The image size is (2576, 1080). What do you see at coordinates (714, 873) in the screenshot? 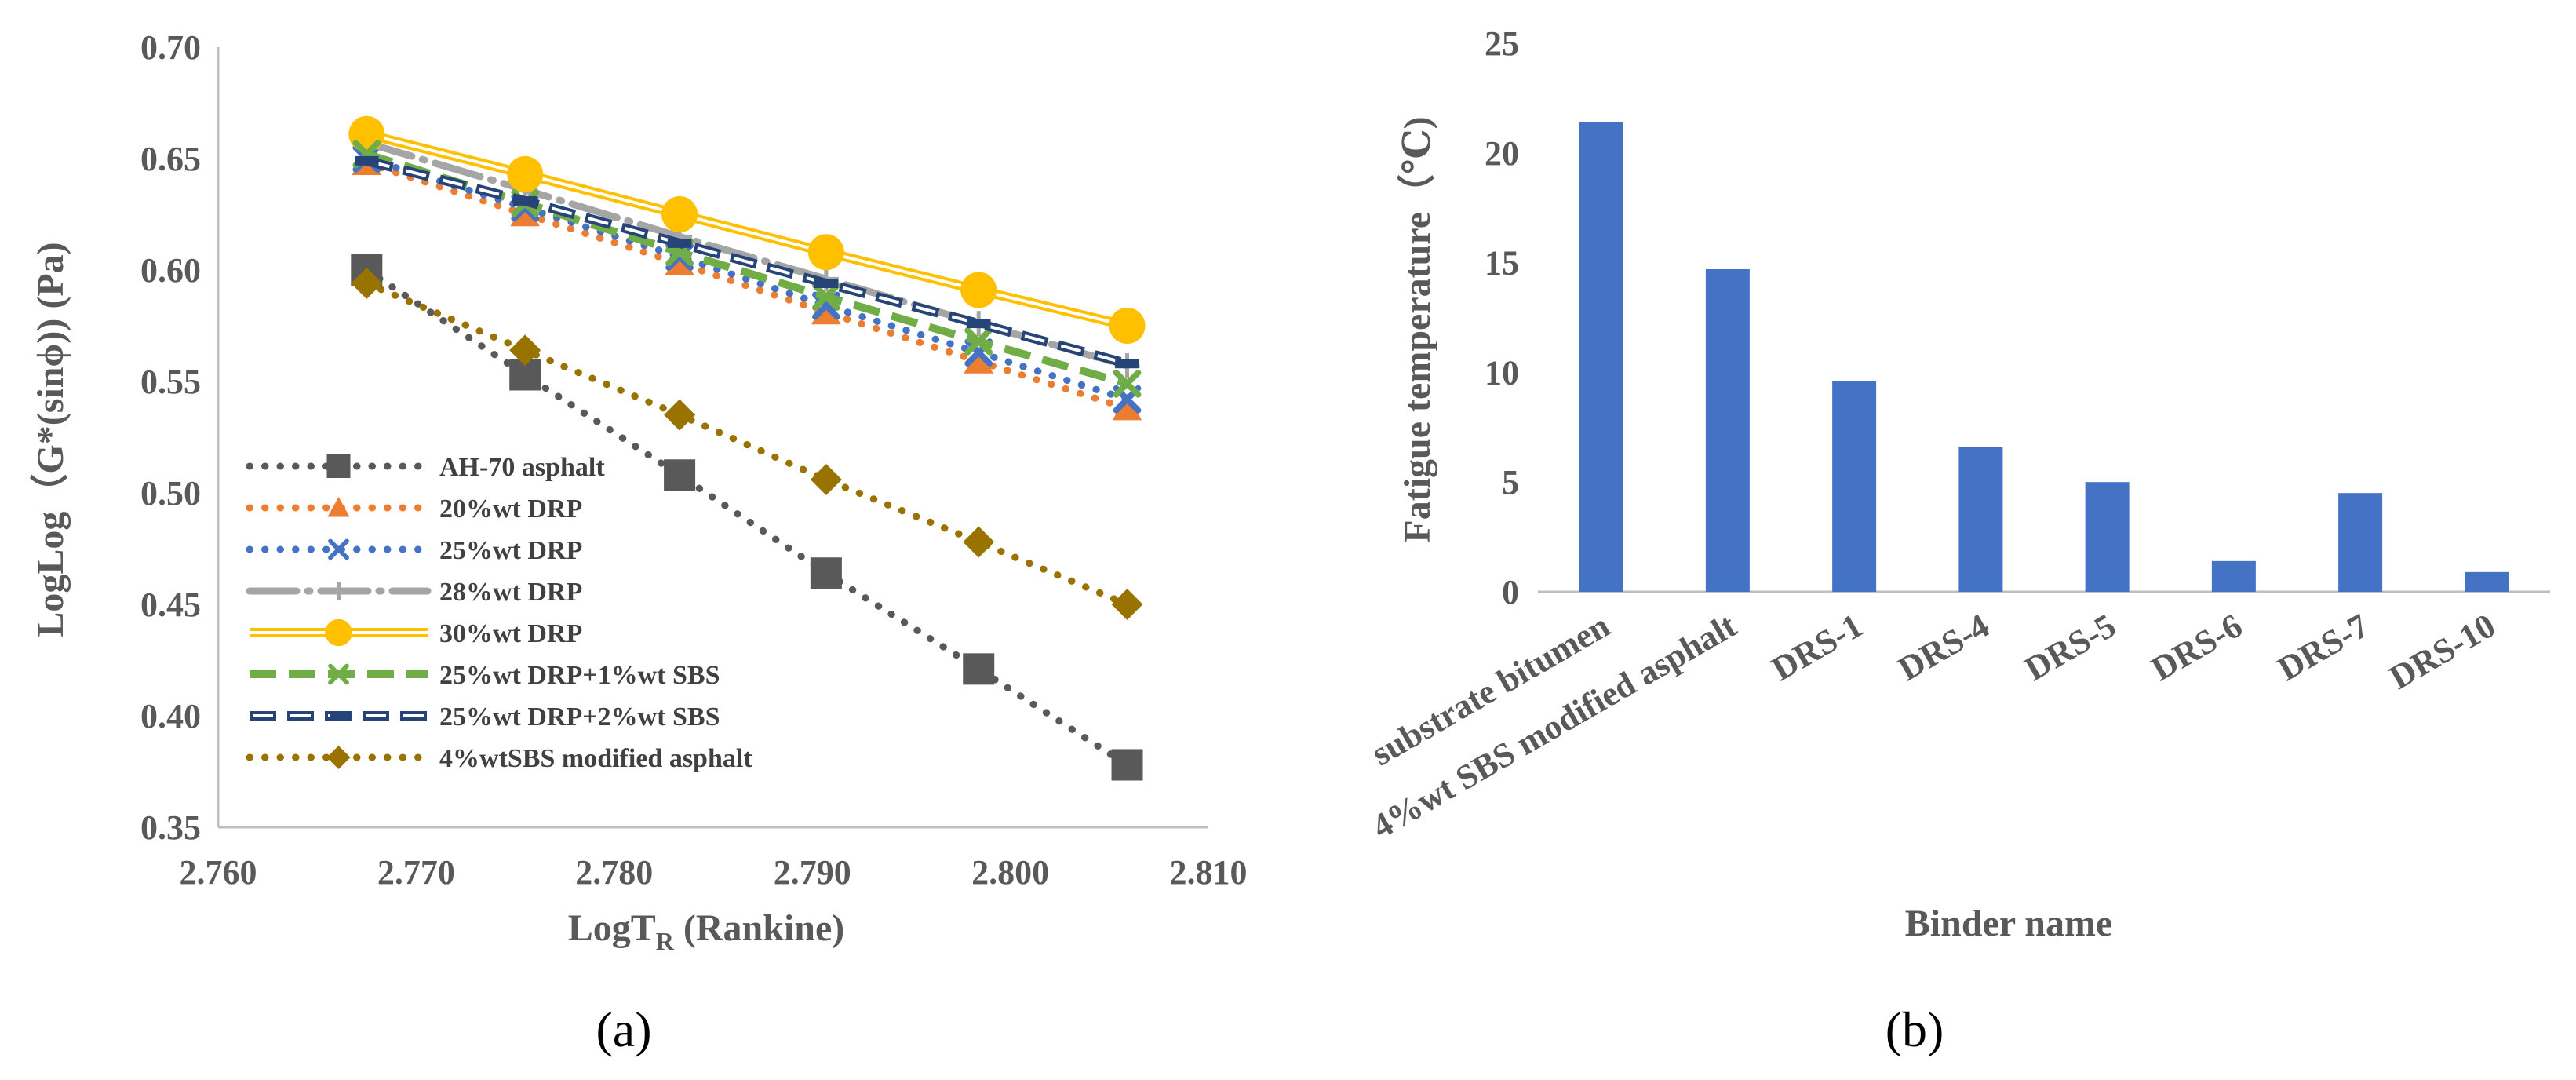
I see `x-tick-labels-a: 2.760 2.770 2.780 2.790 2.800 2.810` at bounding box center [714, 873].